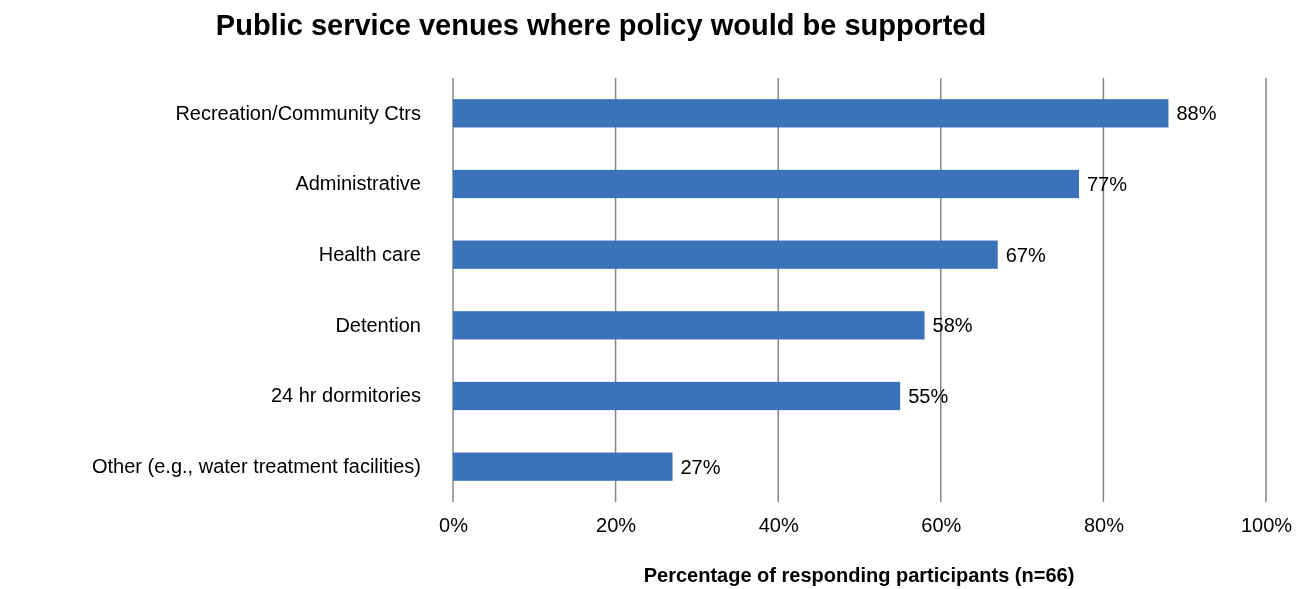 The width and height of the screenshot is (1311, 589). Describe the element at coordinates (369, 254) in the screenshot. I see `y-tick-label: Health care` at that location.